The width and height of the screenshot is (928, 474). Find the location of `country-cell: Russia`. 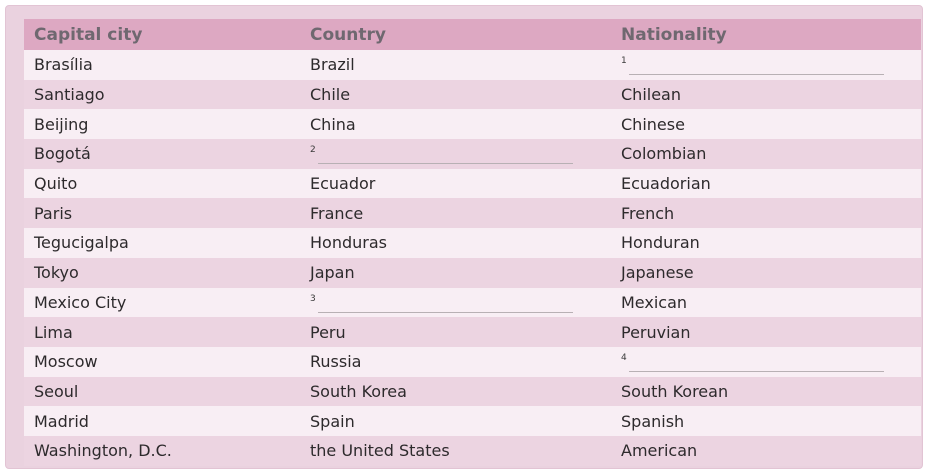

country-cell: Russia is located at coordinates (336, 362).